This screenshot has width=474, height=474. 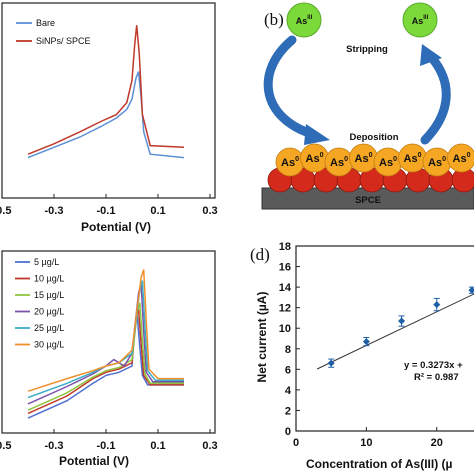 What do you see at coordinates (379, 464) in the screenshot?
I see `x-axis-label-d: Concentration of As(III) (µ` at bounding box center [379, 464].